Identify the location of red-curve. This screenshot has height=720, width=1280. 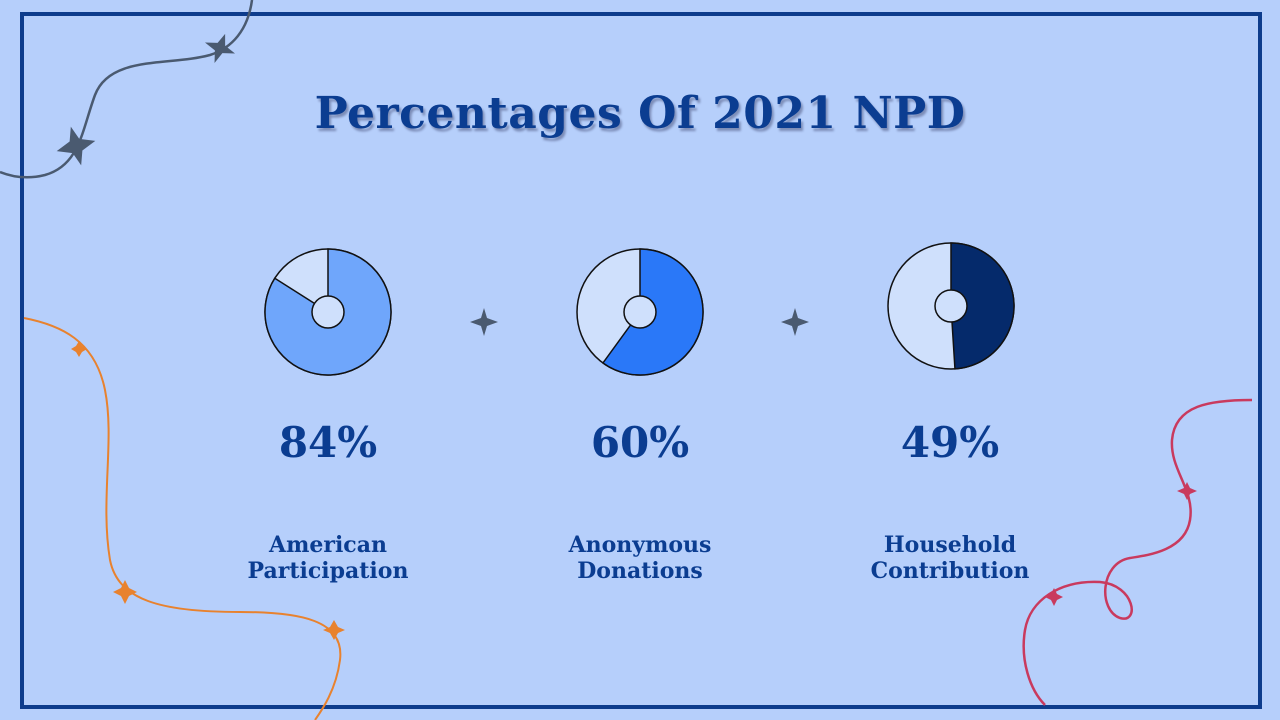
(1137, 552).